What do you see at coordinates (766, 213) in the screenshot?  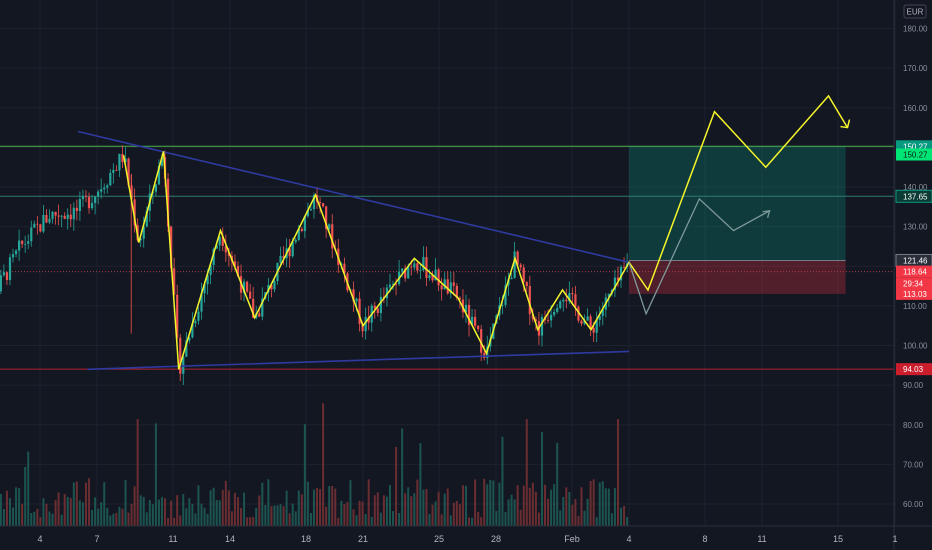 I see `arrowhead-grey` at bounding box center [766, 213].